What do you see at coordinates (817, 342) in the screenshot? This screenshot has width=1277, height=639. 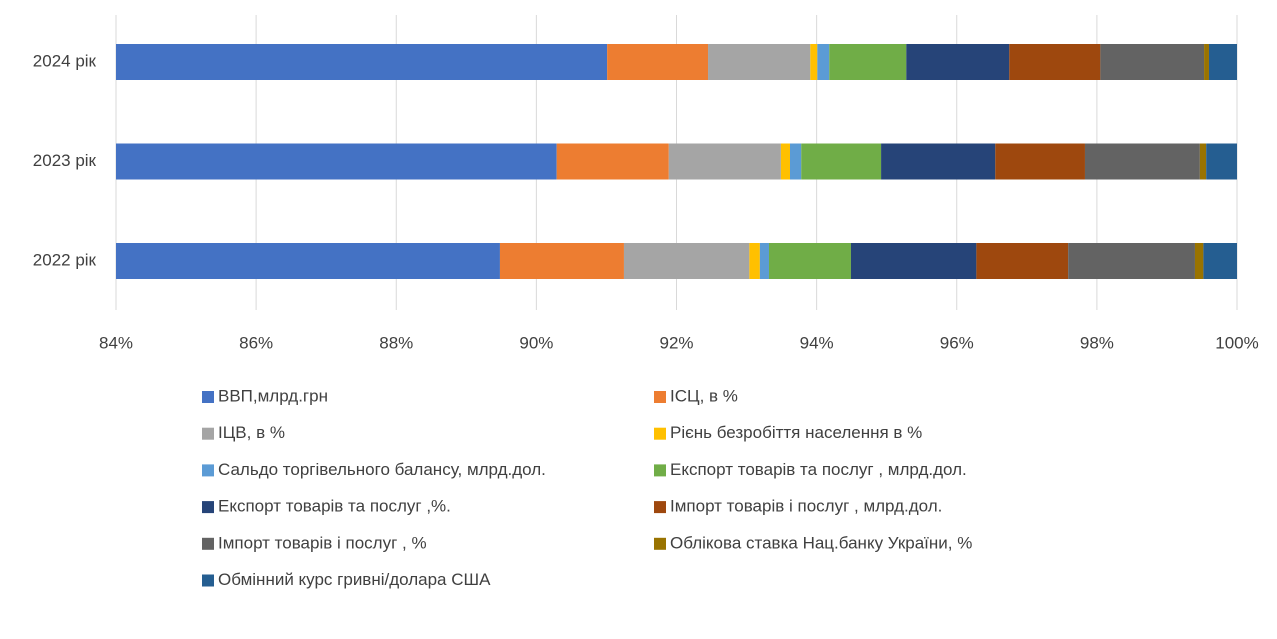 I see `x-tick-label: 94%` at bounding box center [817, 342].